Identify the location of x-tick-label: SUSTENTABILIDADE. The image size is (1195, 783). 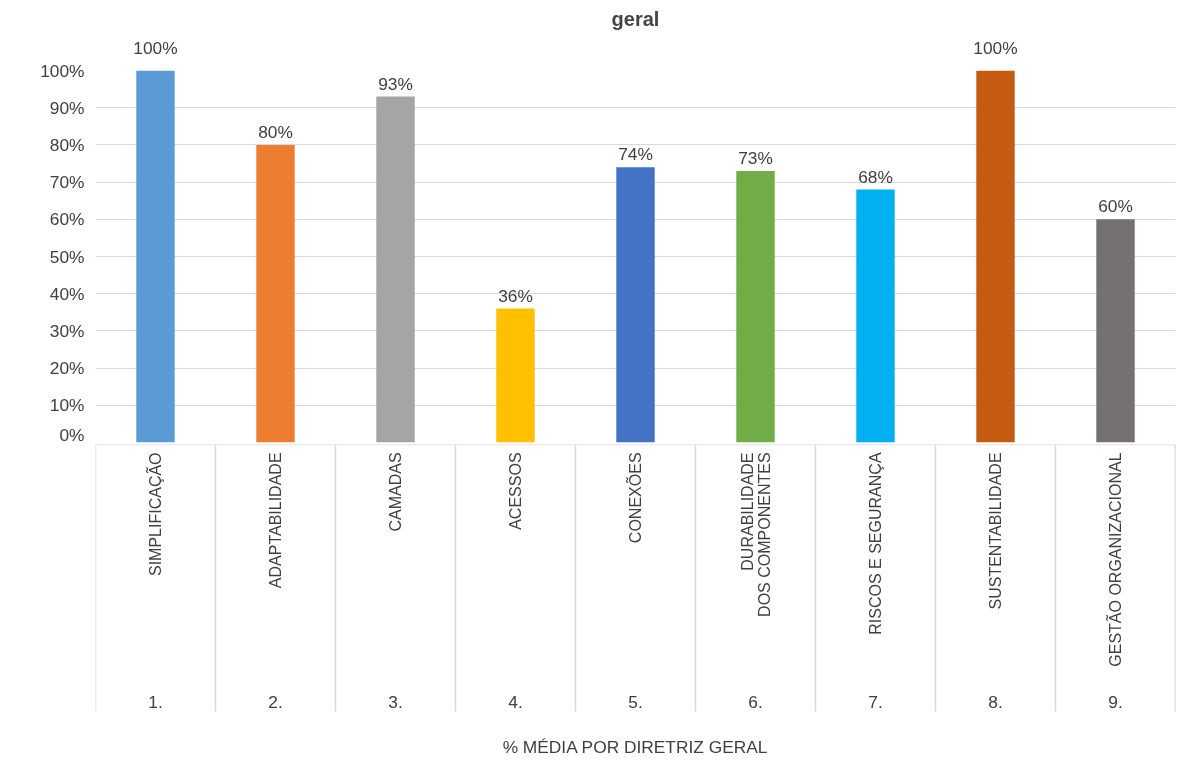
(995, 531).